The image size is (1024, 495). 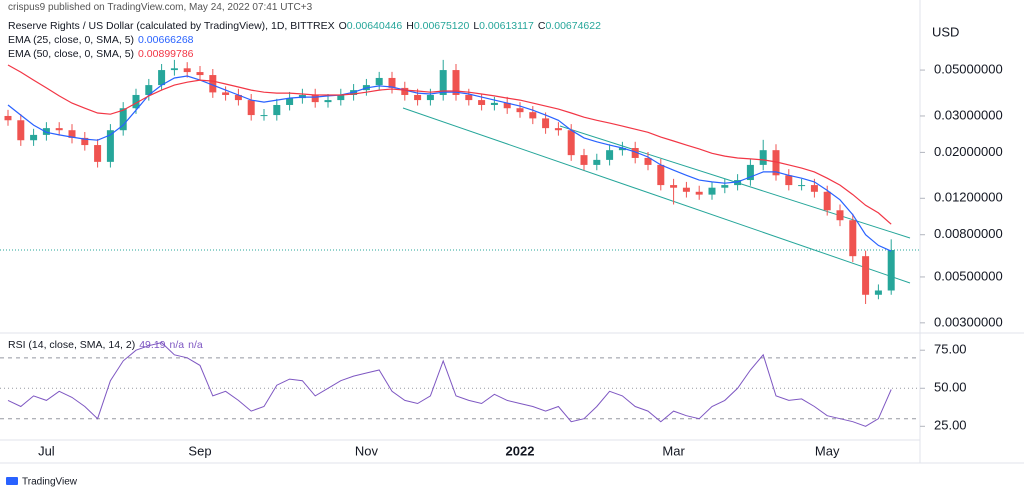 What do you see at coordinates (71, 40) in the screenshot?
I see `legend-name: EMA (25, close, 0, SMA, 5)` at bounding box center [71, 40].